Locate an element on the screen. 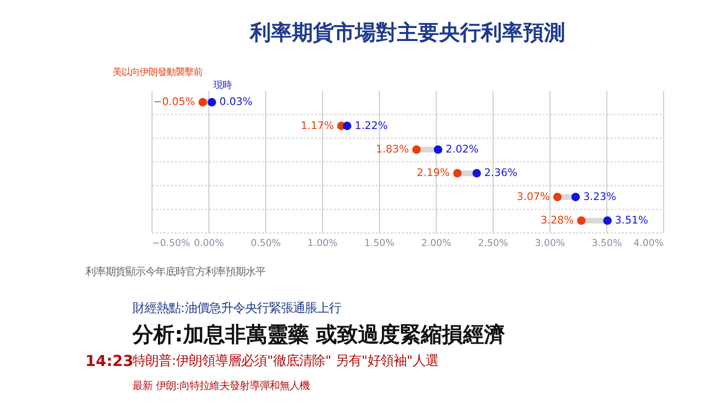  data-label: 3.23% is located at coordinates (599, 196).